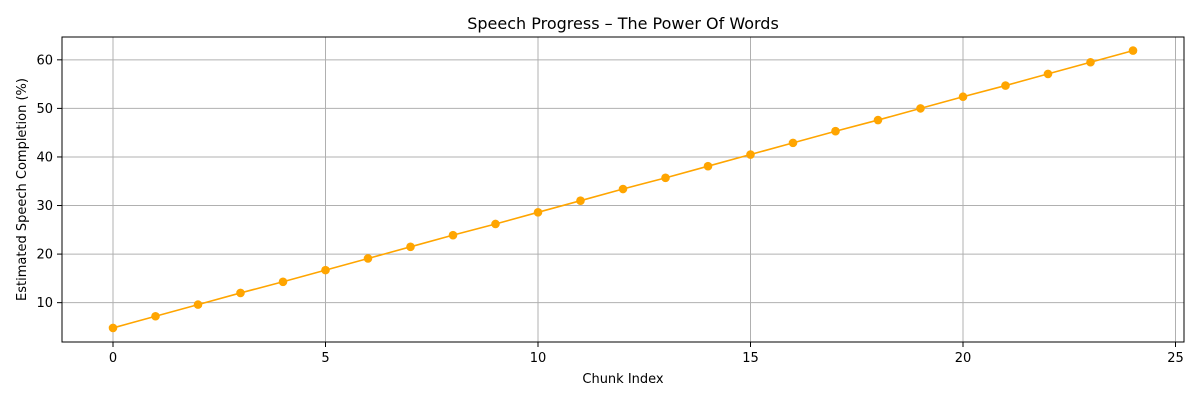  I want to click on x-tick-label: 5, so click(325, 358).